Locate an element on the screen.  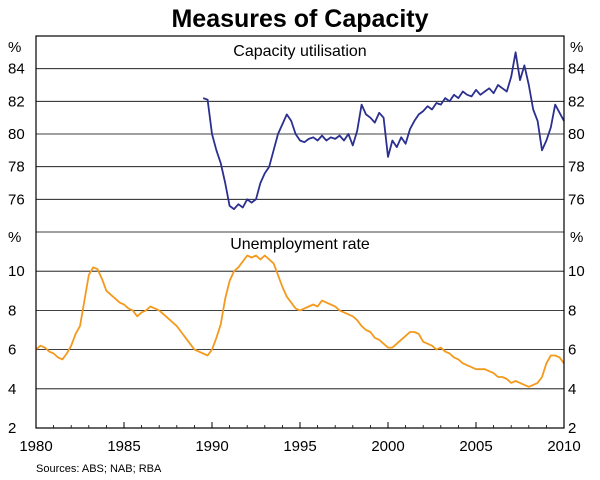
capacity-unit-right: % is located at coordinates (576, 47).